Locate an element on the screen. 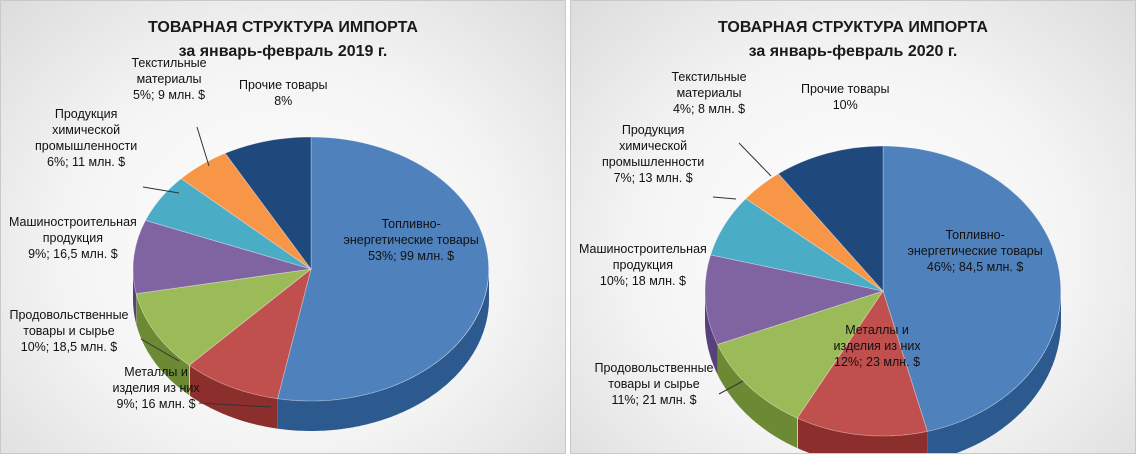  leader-line-metals is located at coordinates (235, 405).